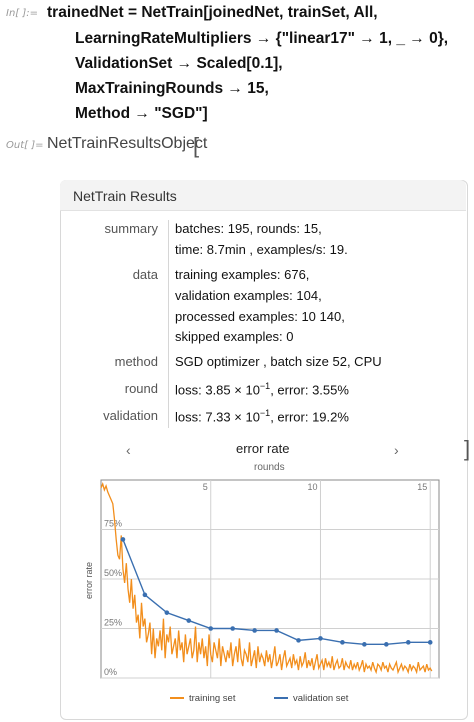 This screenshot has width=474, height=722. I want to click on y-tick-label: 75%, so click(113, 524).